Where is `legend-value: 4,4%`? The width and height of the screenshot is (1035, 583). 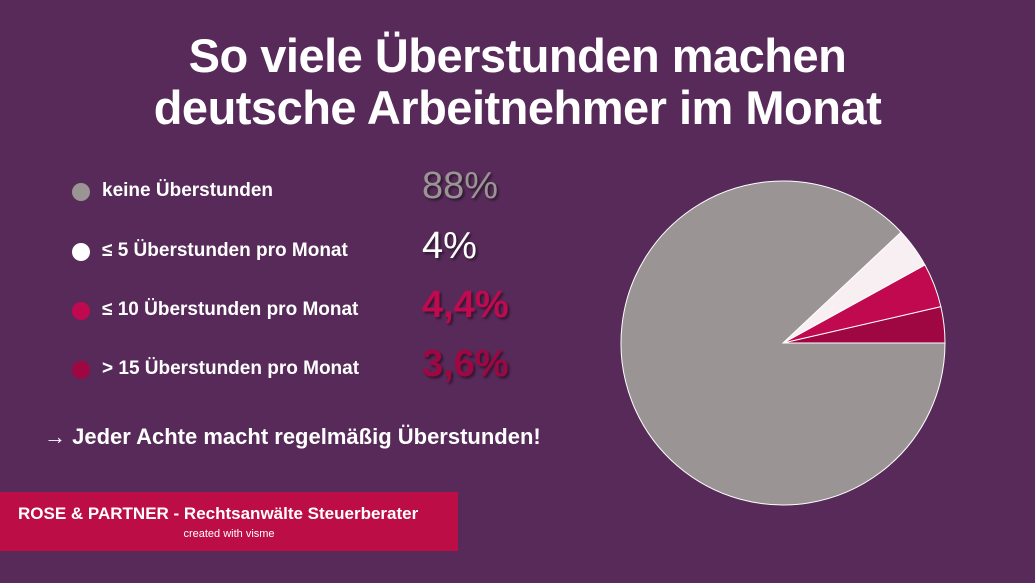 legend-value: 4,4% is located at coordinates (465, 305).